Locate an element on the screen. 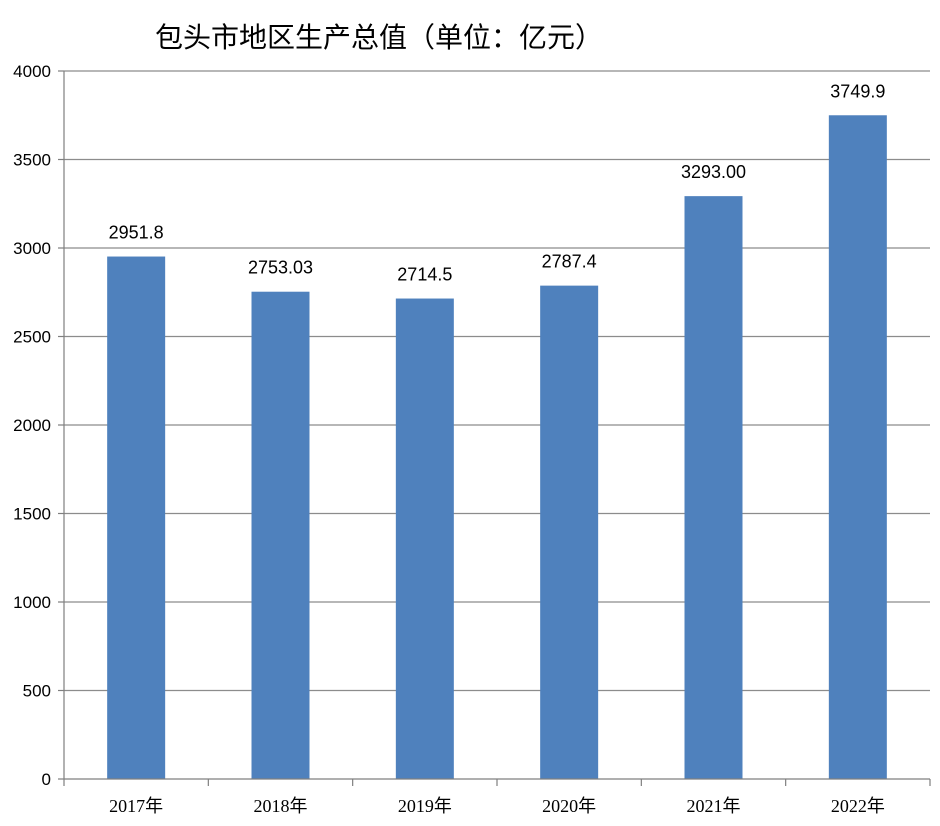  y-tick-label-4: 2000 is located at coordinates (32, 425).